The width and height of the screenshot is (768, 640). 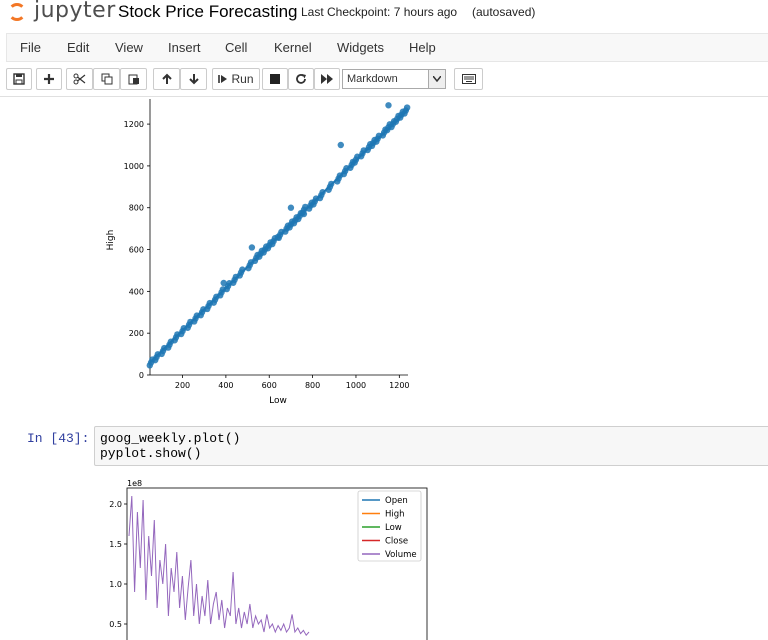 I want to click on command-palette-button, so click(x=468, y=79).